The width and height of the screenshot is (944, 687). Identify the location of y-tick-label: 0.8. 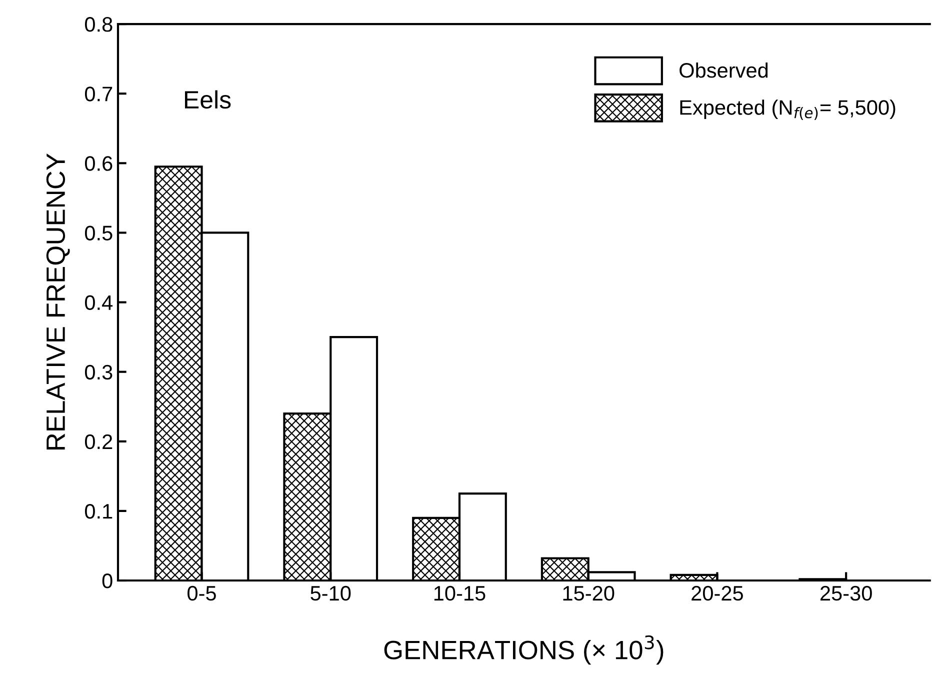
(98, 24).